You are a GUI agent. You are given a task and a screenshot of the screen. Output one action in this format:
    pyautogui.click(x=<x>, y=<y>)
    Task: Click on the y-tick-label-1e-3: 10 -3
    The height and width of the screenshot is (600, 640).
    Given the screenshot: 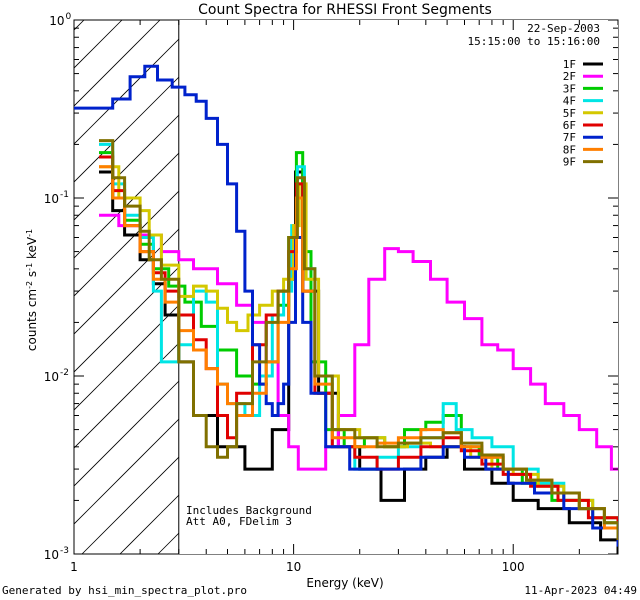 What is the action you would take?
    pyautogui.click(x=56, y=554)
    